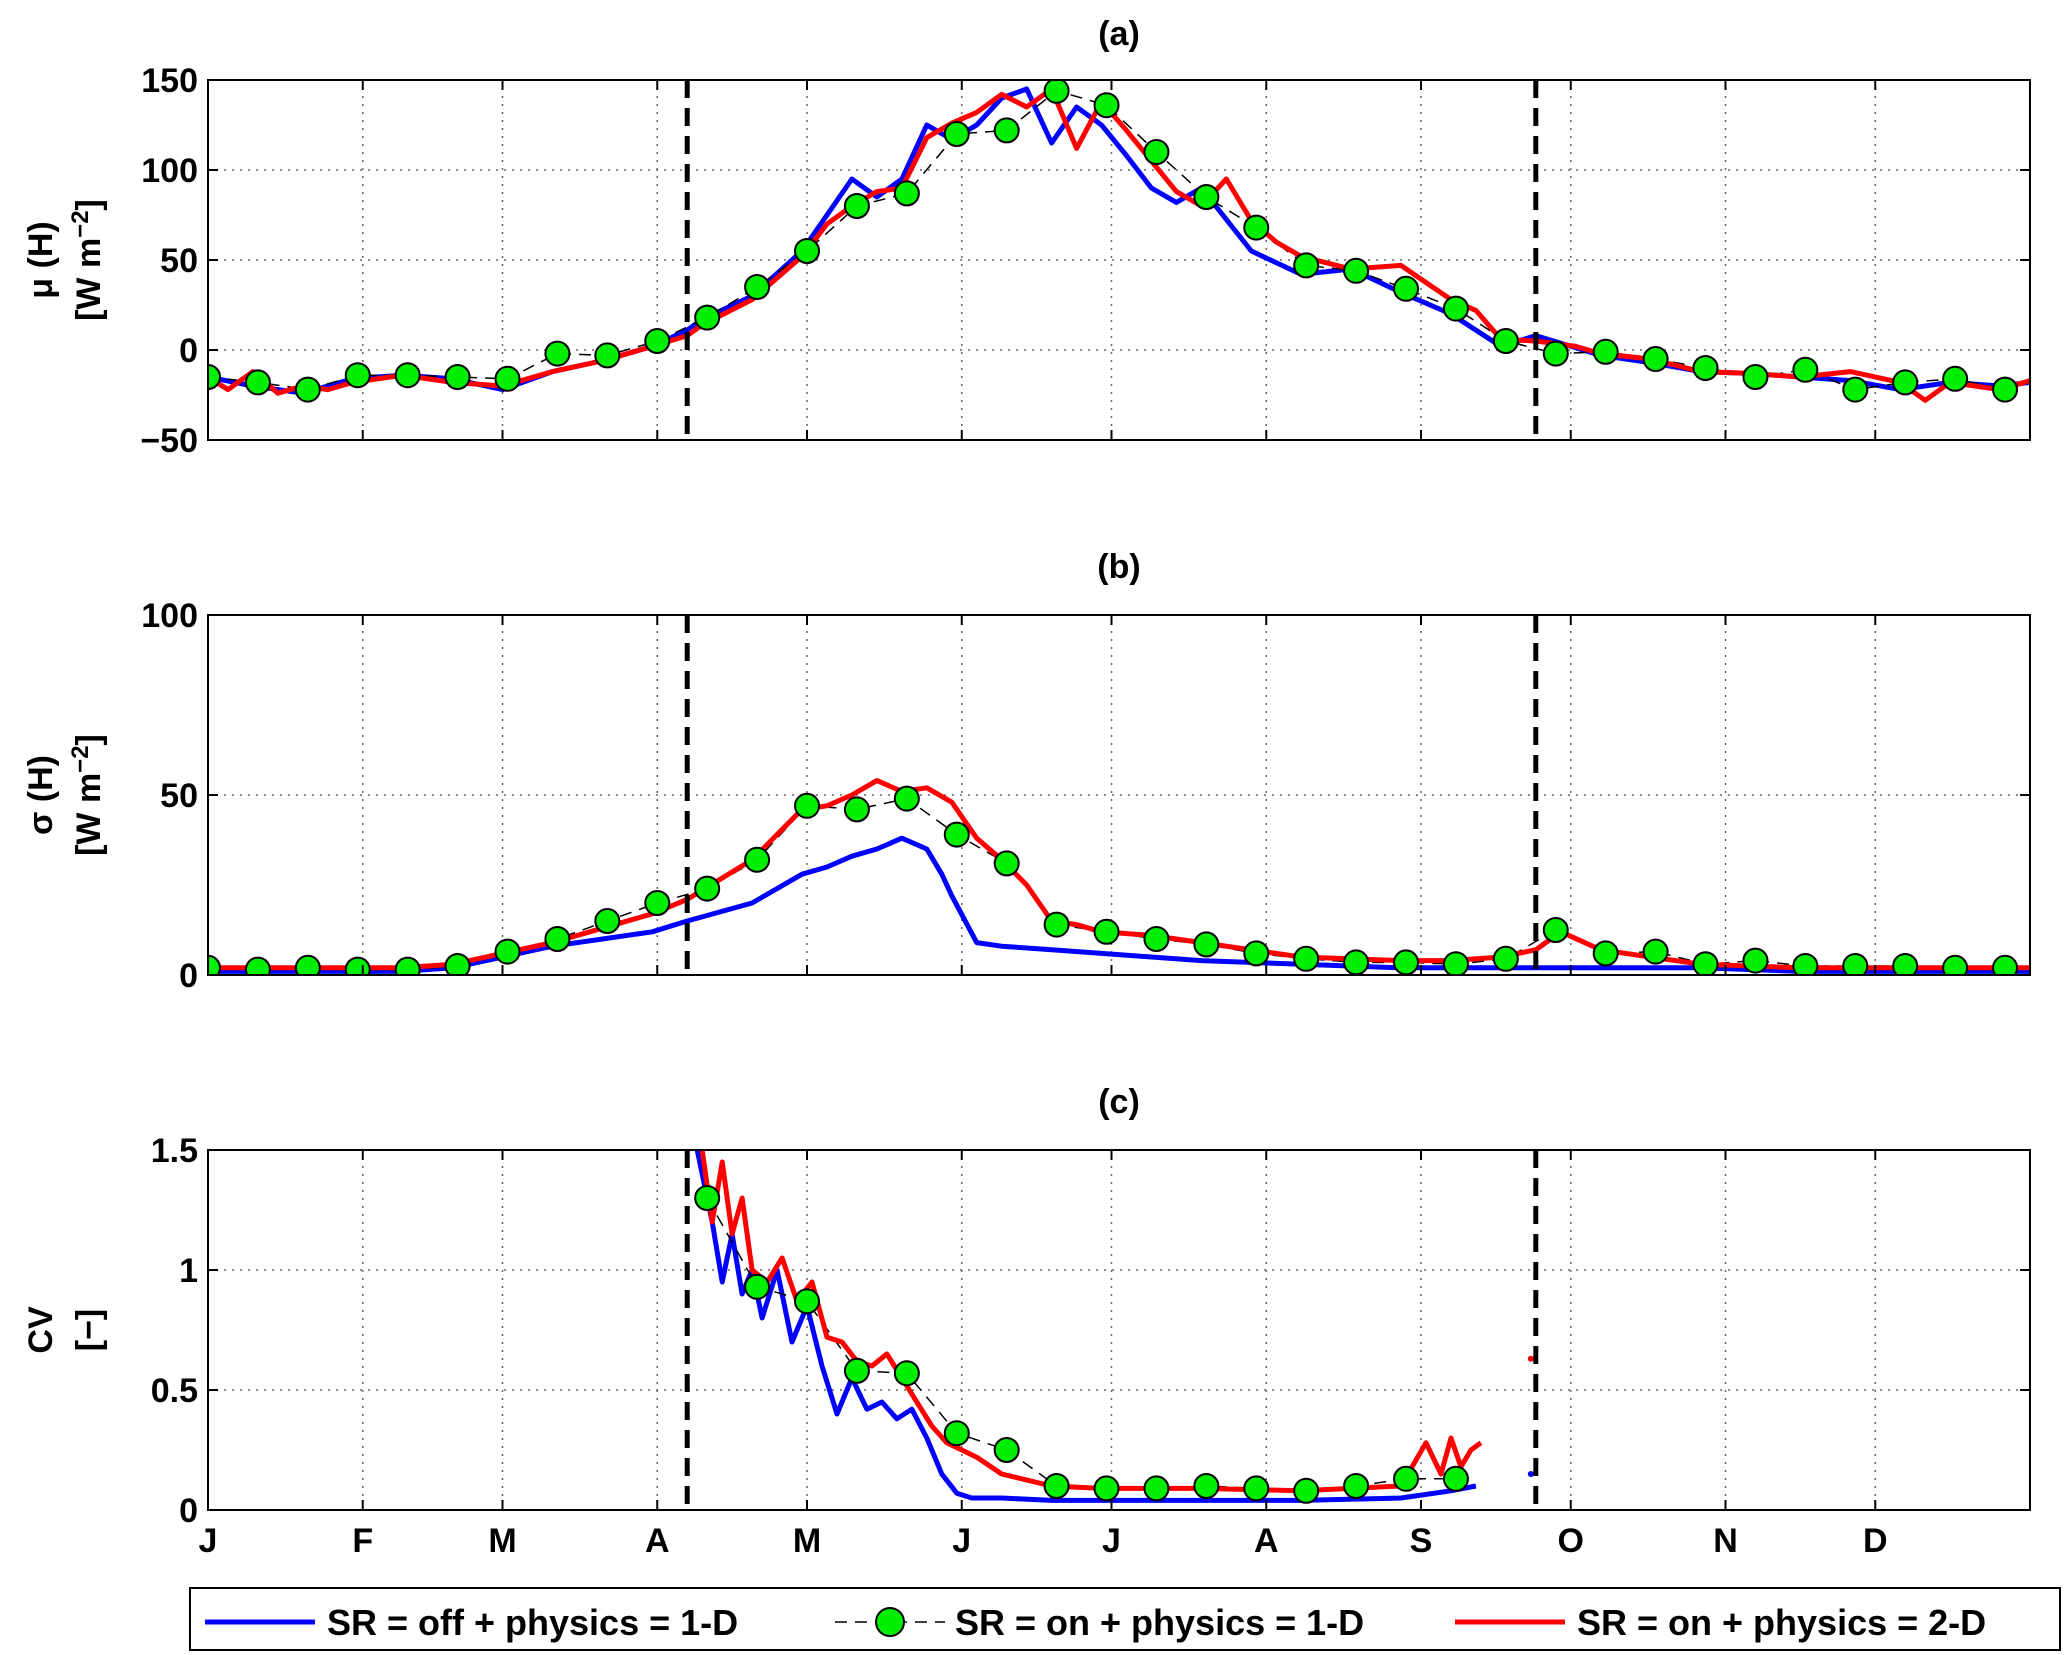 This screenshot has height=1655, width=2067. Describe the element at coordinates (41, 795) in the screenshot. I see `y-axis-label-line1: σ (H)` at that location.